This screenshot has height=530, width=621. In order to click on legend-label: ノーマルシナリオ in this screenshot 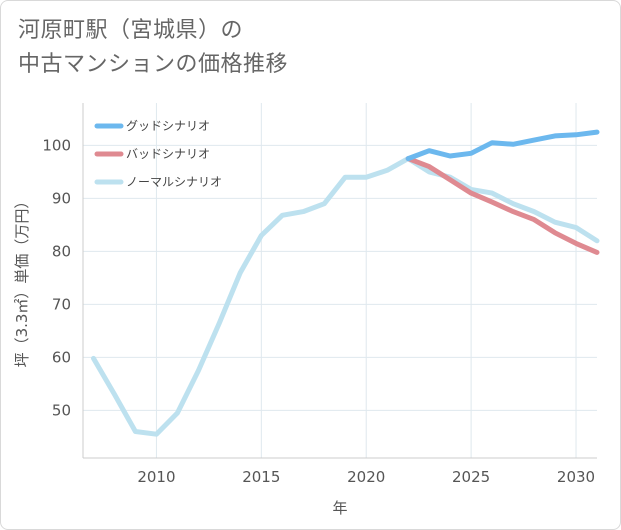, I will do `click(174, 182)`.